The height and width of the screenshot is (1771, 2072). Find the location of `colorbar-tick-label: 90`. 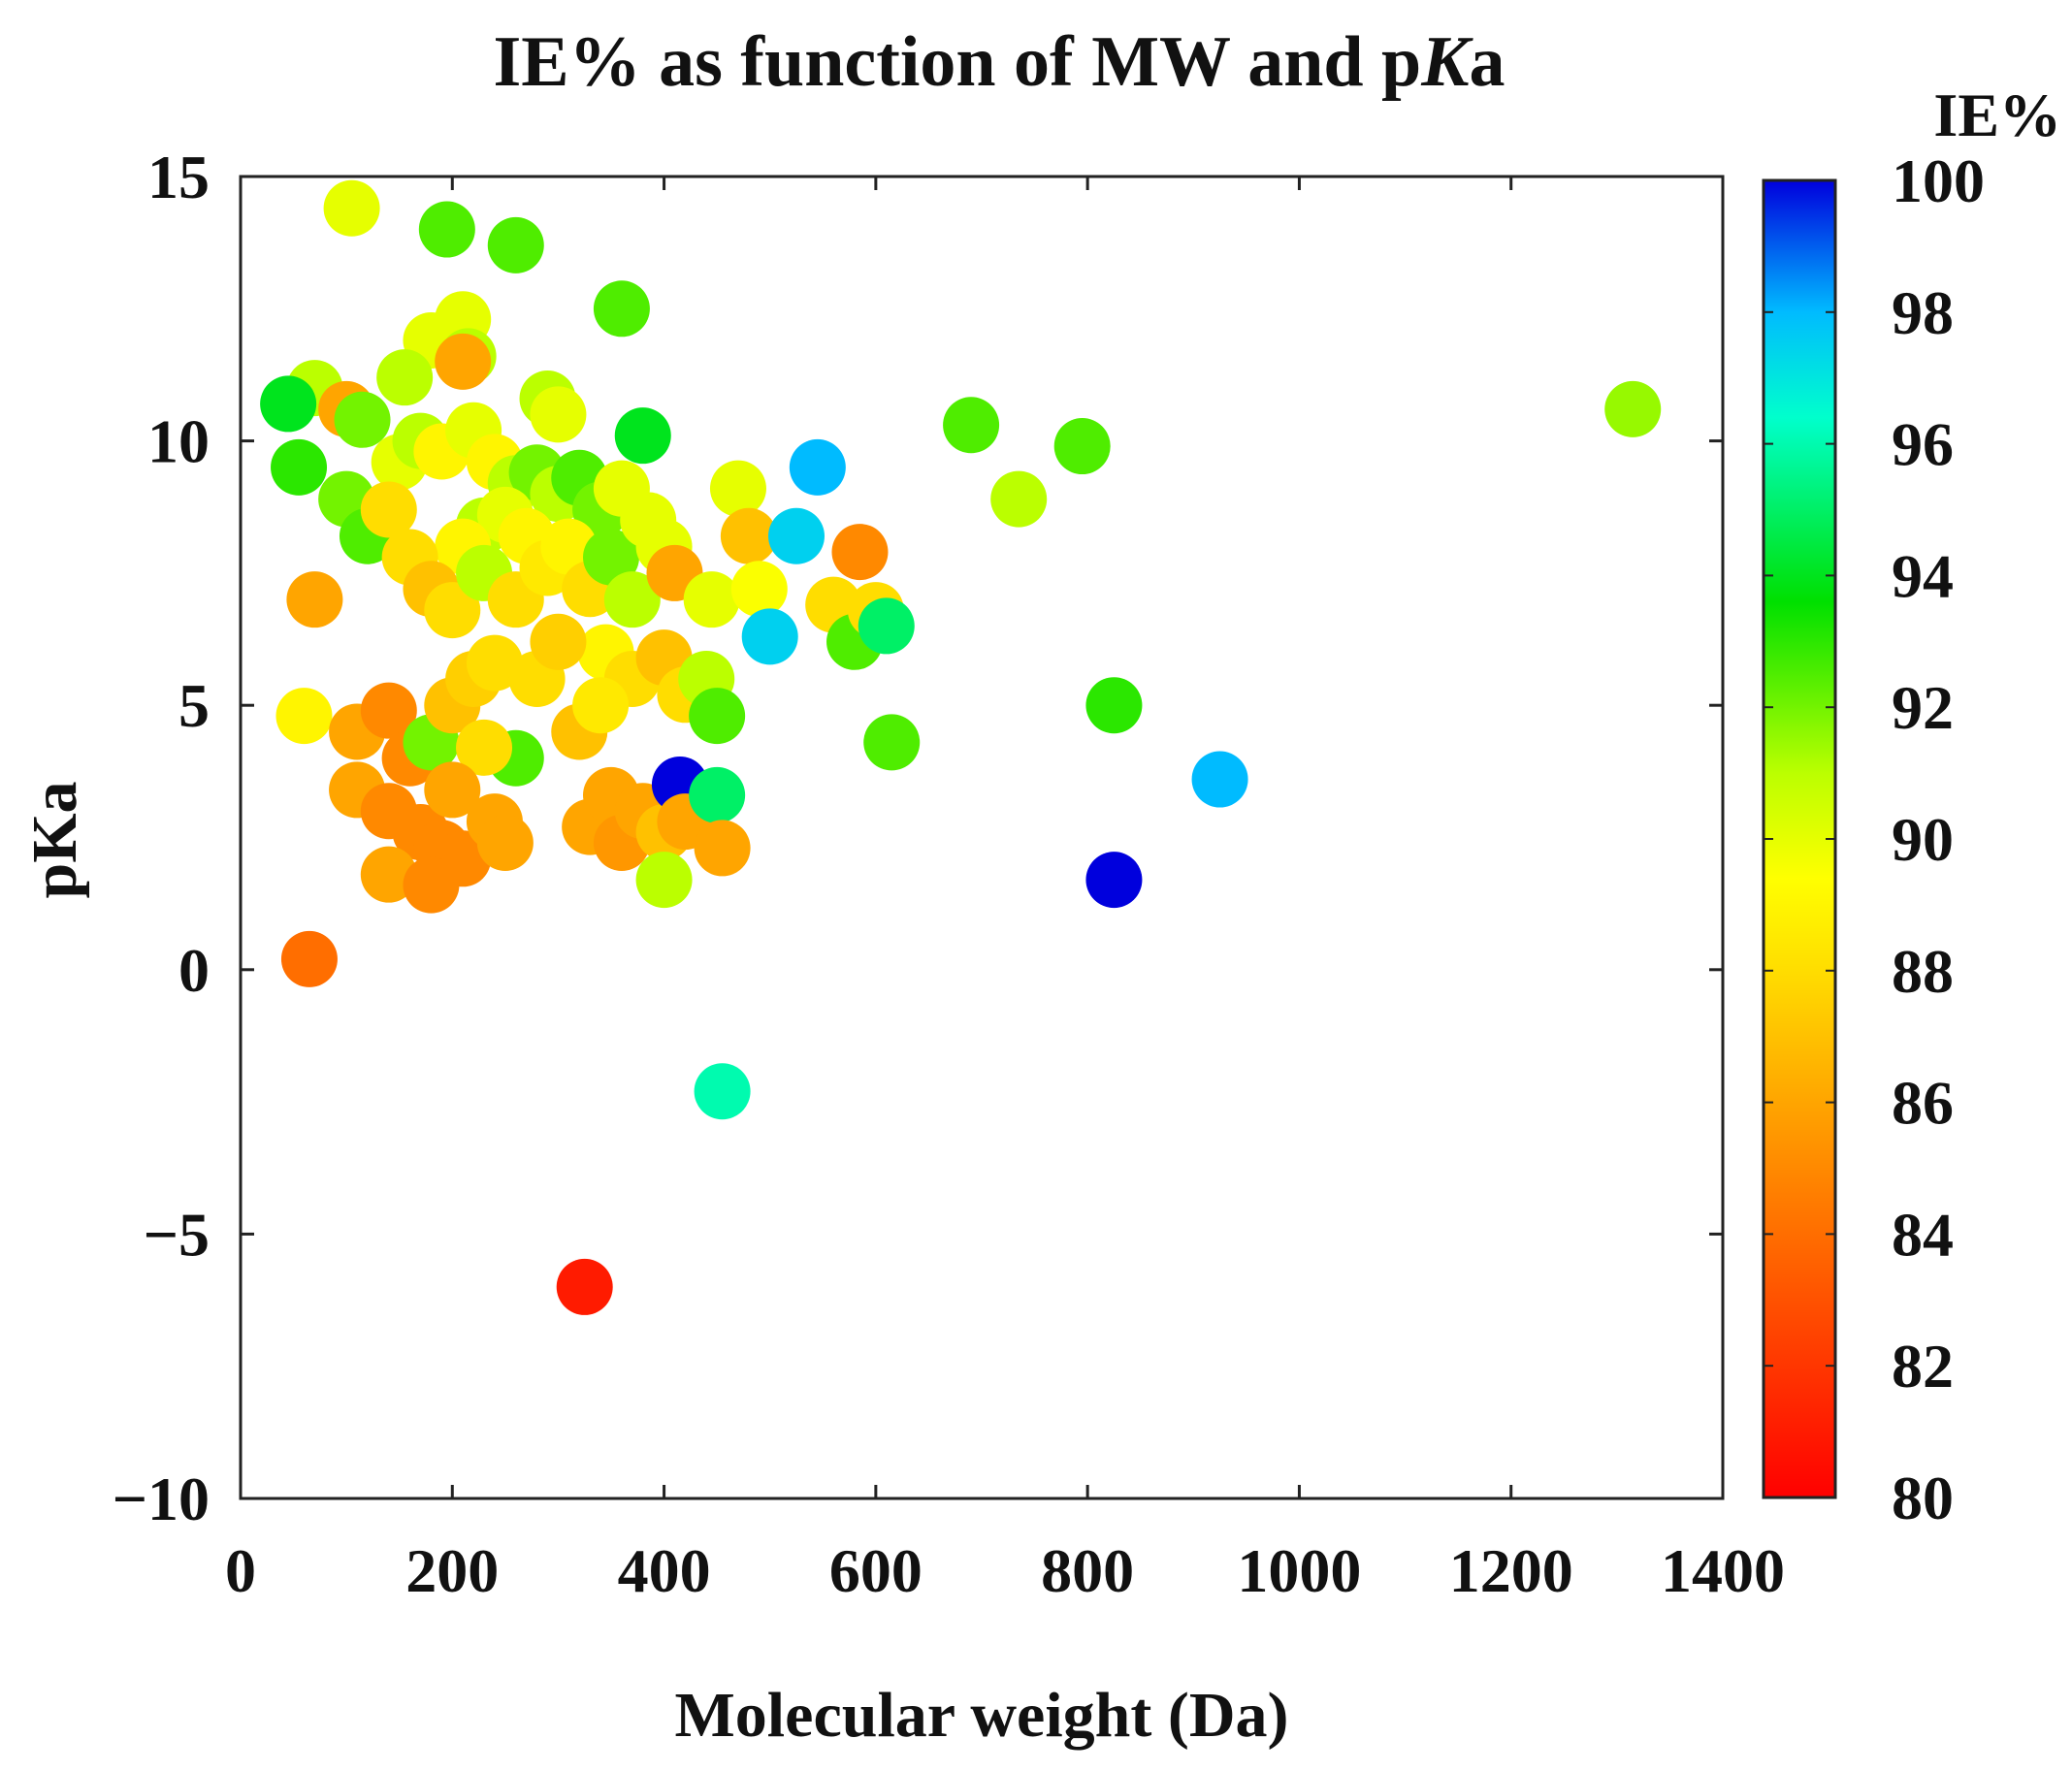

colorbar-tick-label: 90 is located at coordinates (1923, 839).